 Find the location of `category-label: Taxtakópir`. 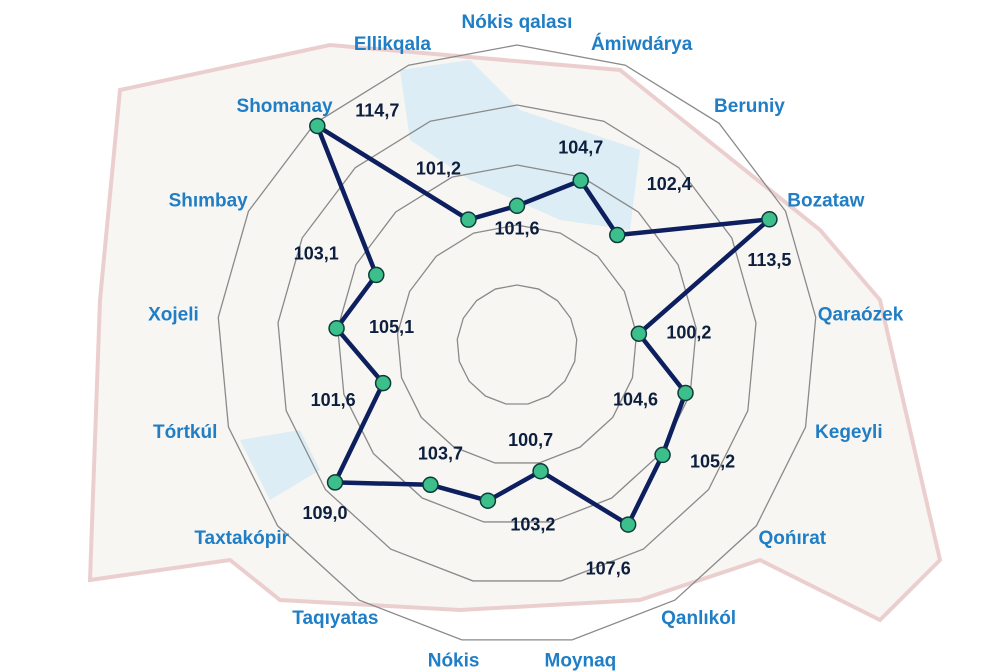

category-label: Taxtakópir is located at coordinates (241, 538).